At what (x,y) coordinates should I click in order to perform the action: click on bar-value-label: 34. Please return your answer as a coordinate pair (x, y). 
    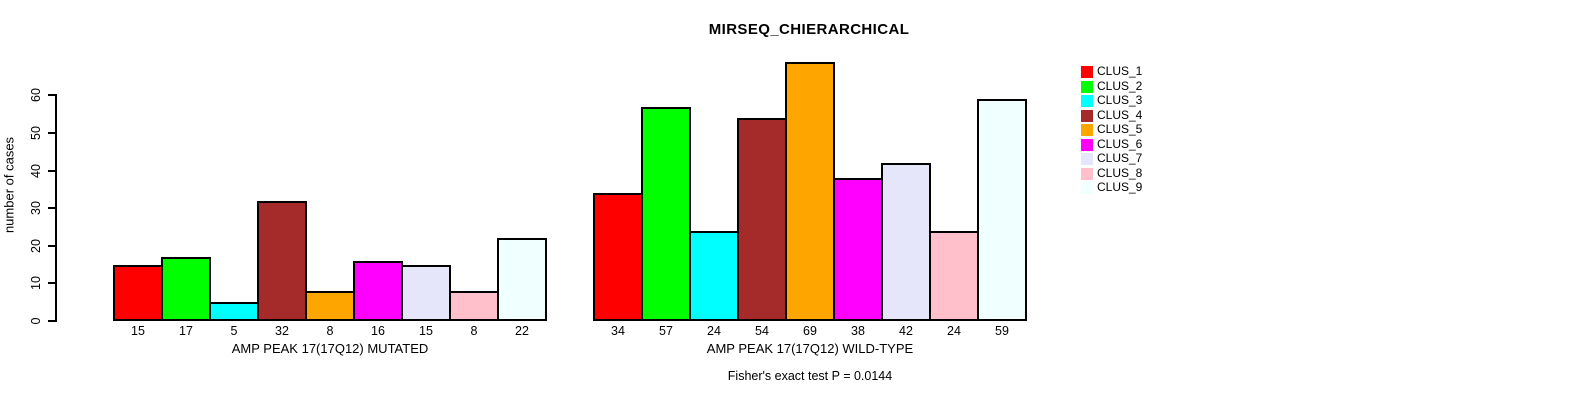
    Looking at the image, I should click on (618, 331).